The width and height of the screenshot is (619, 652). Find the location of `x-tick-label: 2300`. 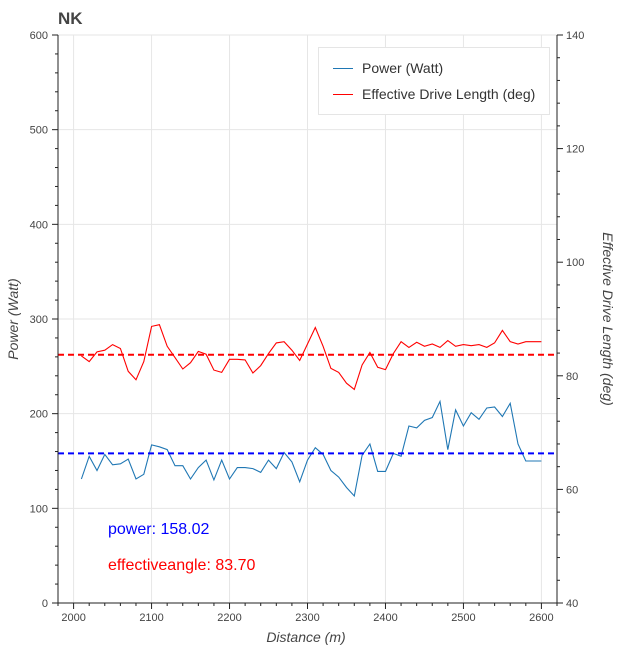

x-tick-label: 2300 is located at coordinates (307, 618).